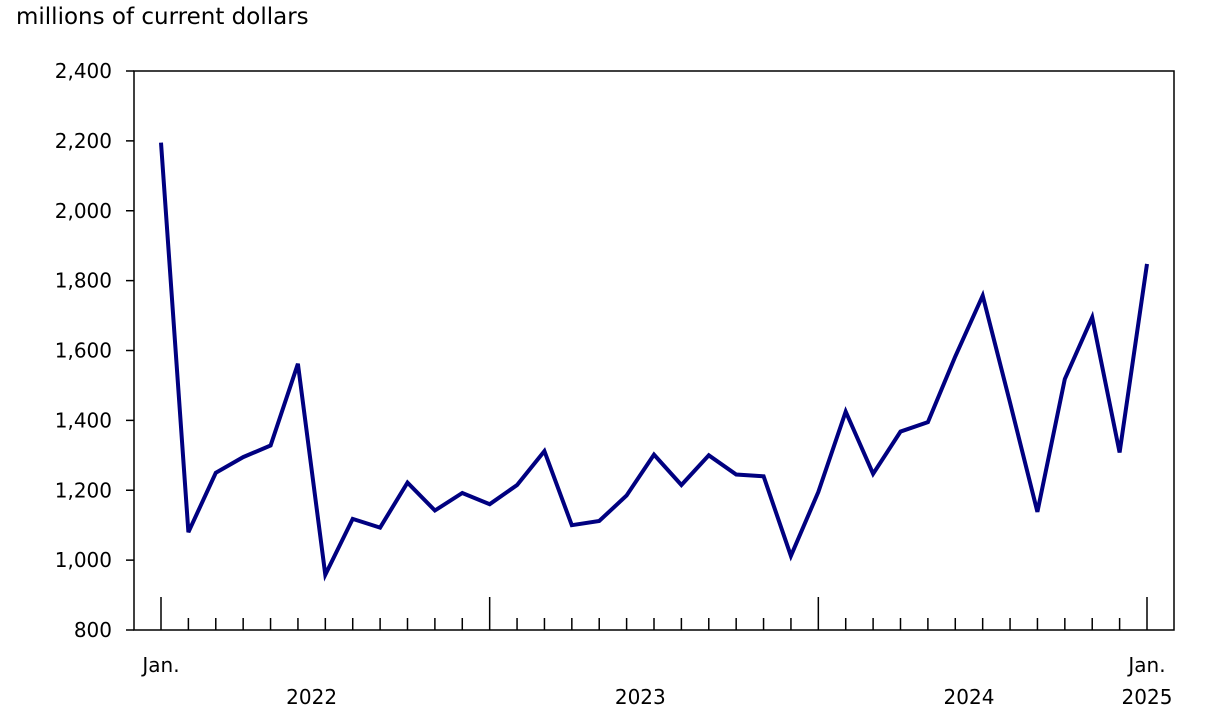 This screenshot has height=724, width=1209. Describe the element at coordinates (640, 697) in the screenshot. I see `year-label: 2023` at that location.